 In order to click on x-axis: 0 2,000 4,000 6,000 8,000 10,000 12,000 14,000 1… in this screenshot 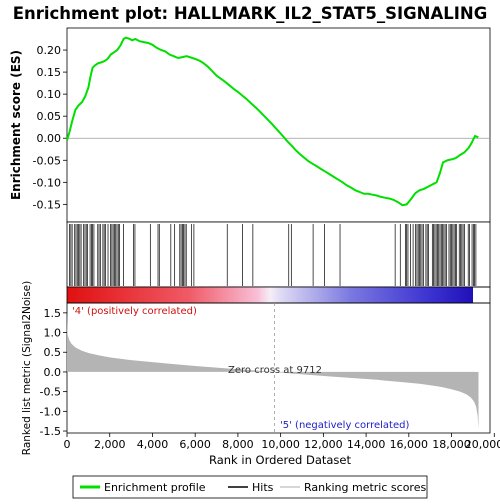, I will do `click(282, 442)`.